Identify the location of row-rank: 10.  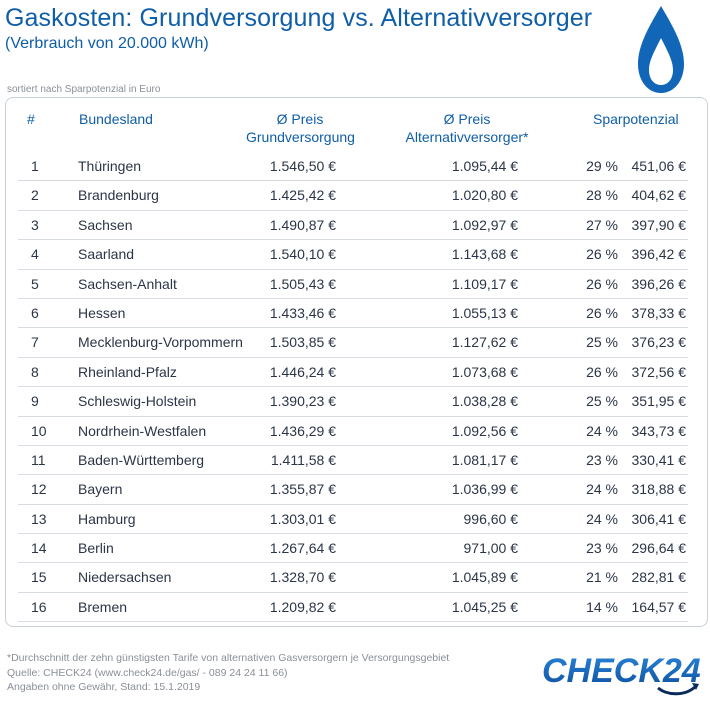
(39, 430).